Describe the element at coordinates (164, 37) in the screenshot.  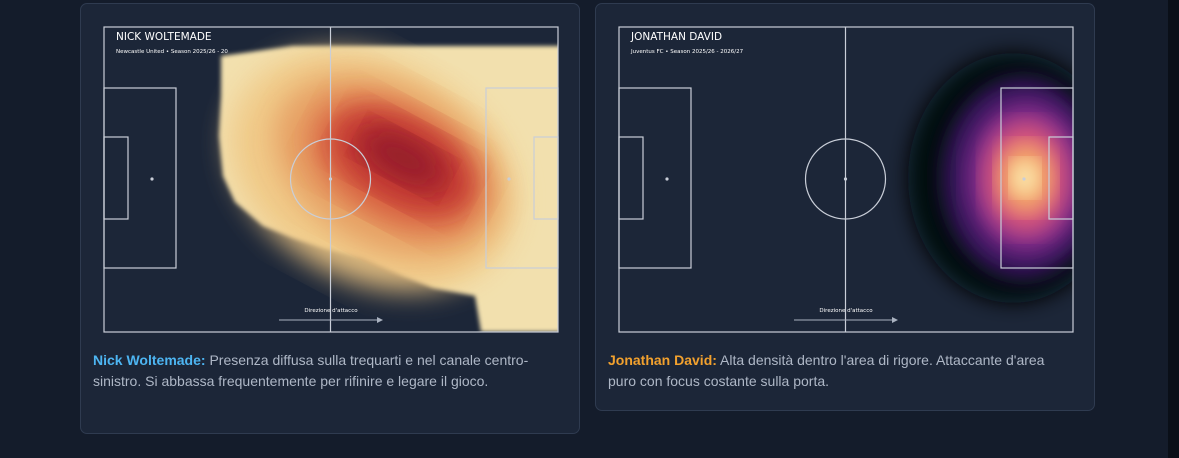
I see `player-title: NICK WOLTEMADE` at that location.